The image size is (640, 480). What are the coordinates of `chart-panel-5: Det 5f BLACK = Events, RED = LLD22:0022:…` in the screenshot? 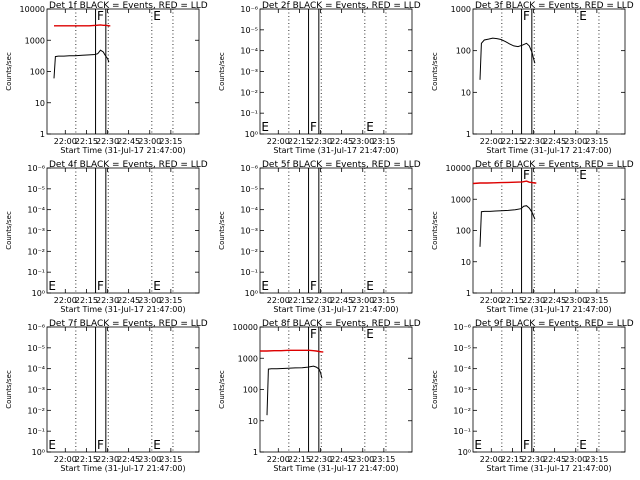 It's located at (319, 237).